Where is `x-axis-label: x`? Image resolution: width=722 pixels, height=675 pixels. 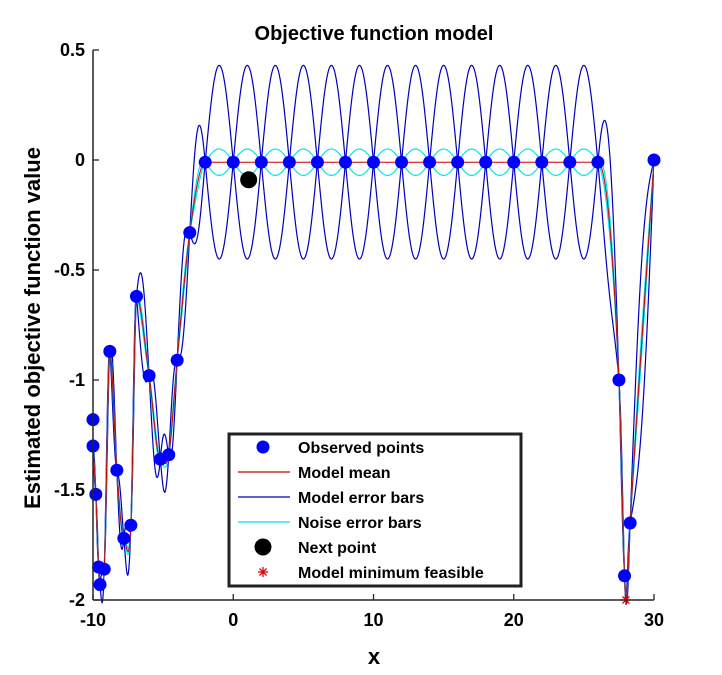
x-axis-label: x is located at coordinates (374, 656).